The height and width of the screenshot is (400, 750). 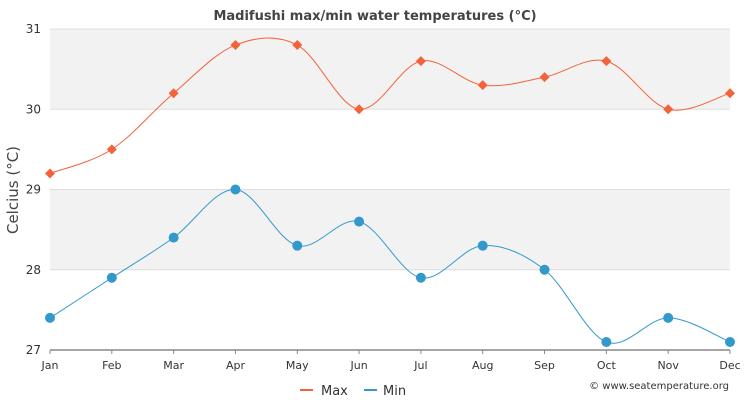 I want to click on legend-max-label: Max, so click(x=334, y=391).